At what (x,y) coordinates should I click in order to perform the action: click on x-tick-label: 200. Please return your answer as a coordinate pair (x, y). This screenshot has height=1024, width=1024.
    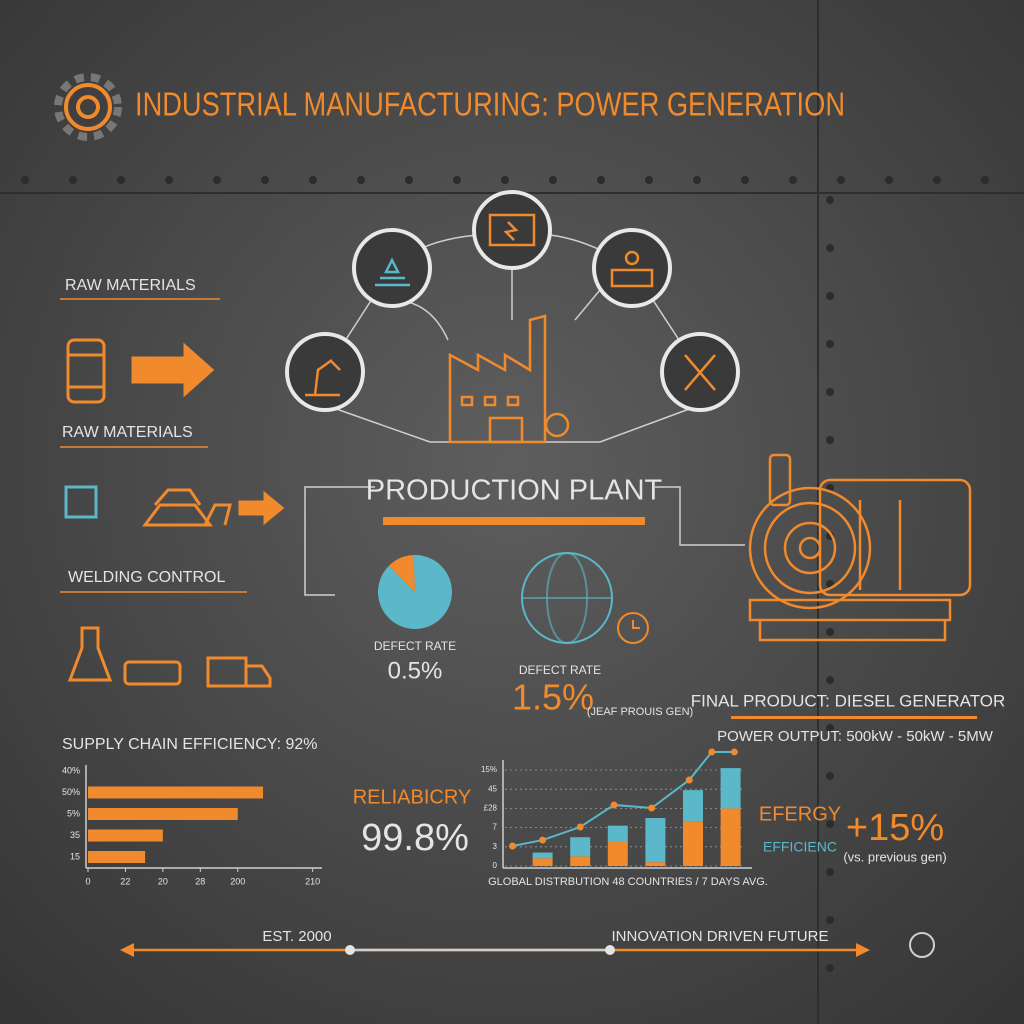
    Looking at the image, I should click on (237, 881).